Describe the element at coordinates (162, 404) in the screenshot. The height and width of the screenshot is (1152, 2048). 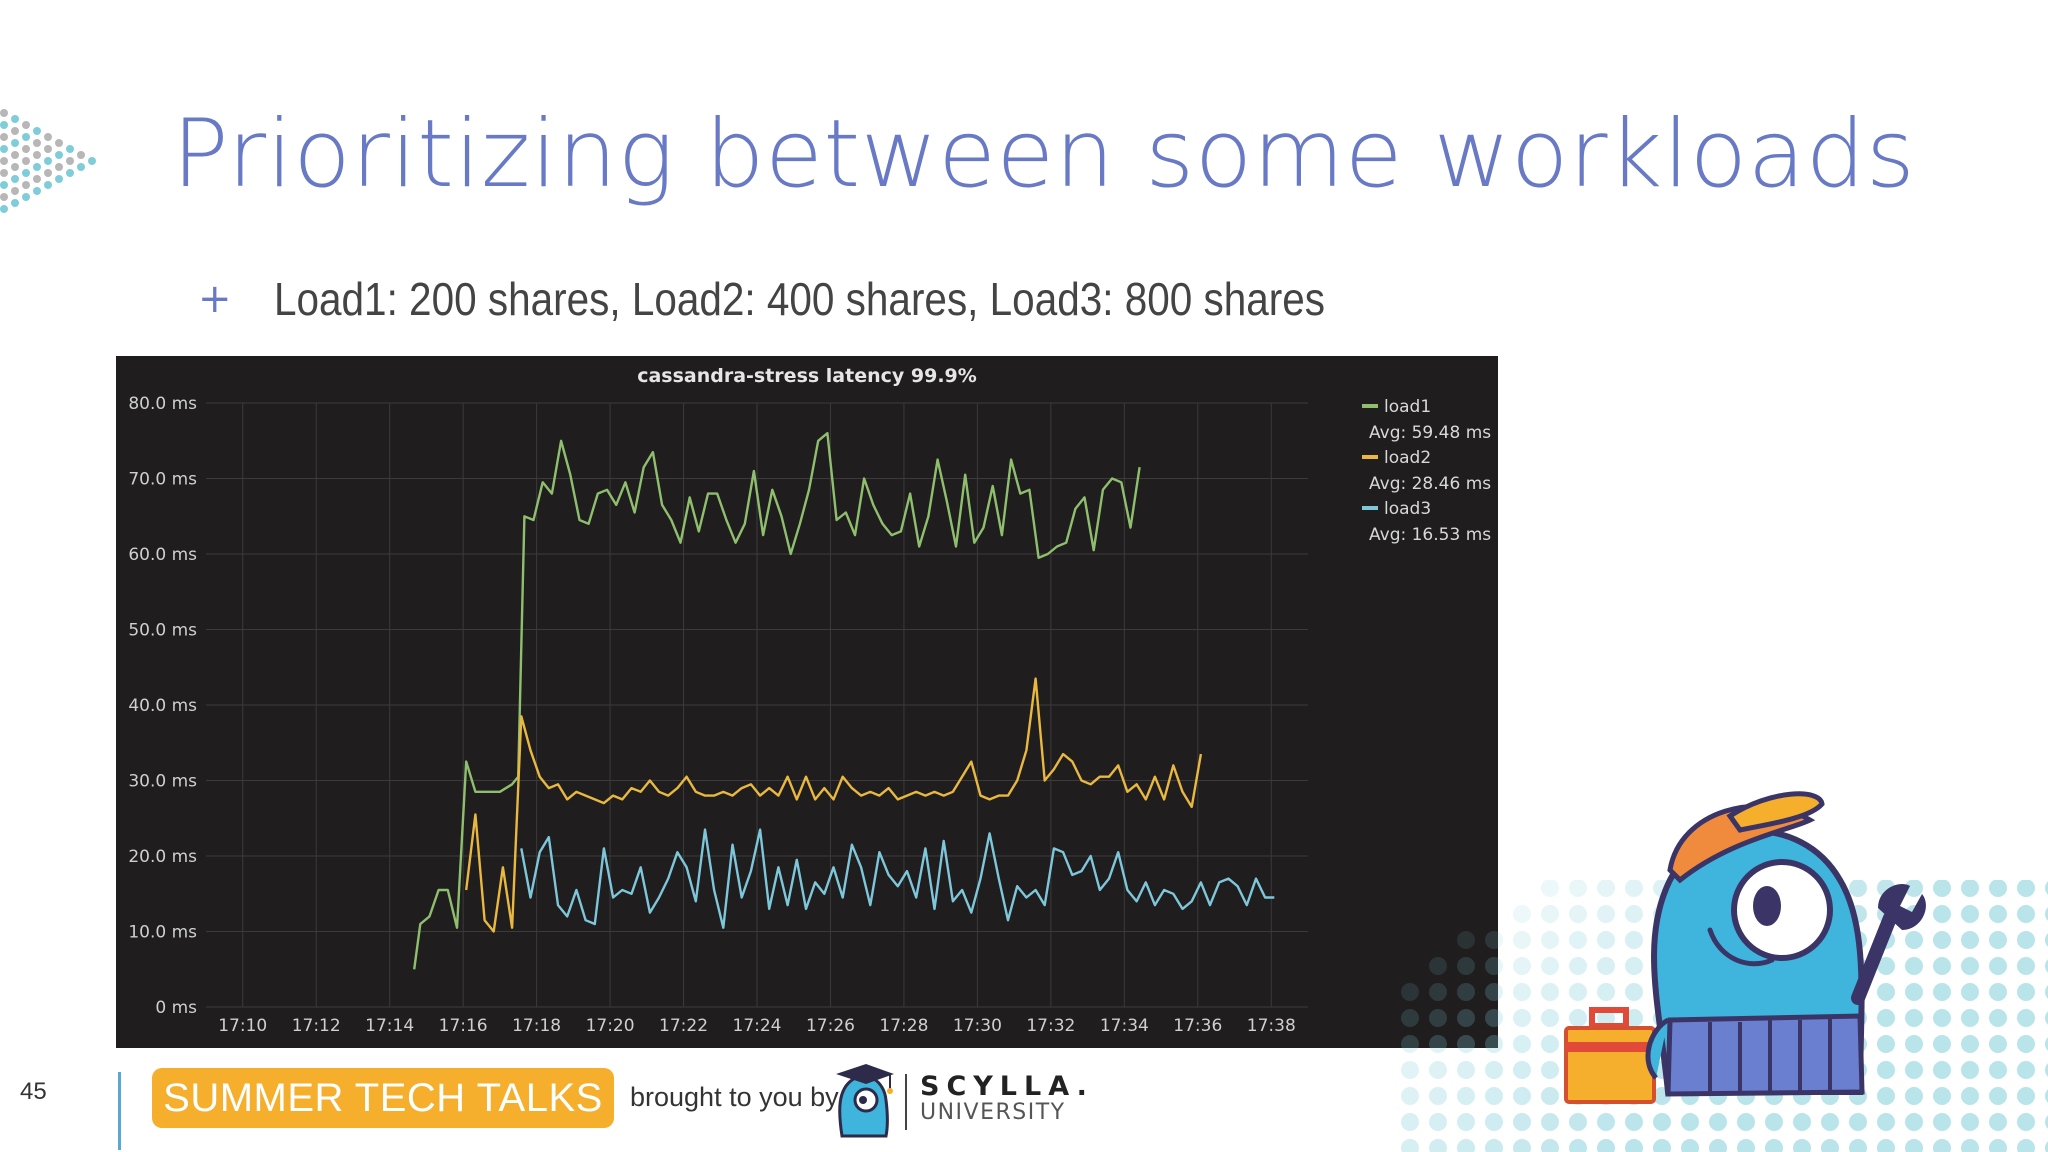
I see `y-tick-label: 80.0 ms` at that location.